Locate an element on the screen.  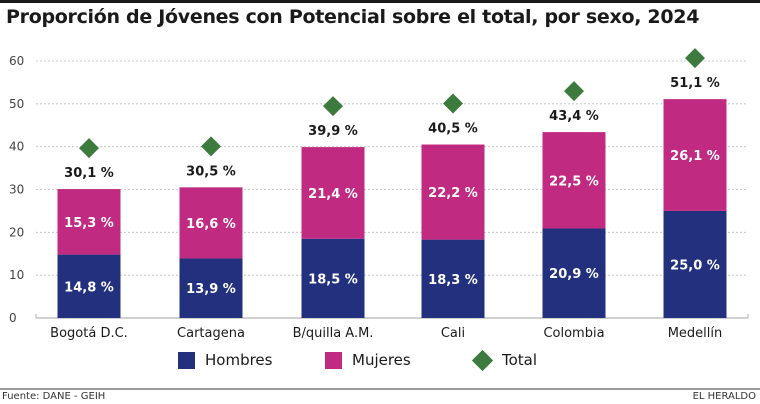
legend-item-hombres: Hombres is located at coordinates (225, 360).